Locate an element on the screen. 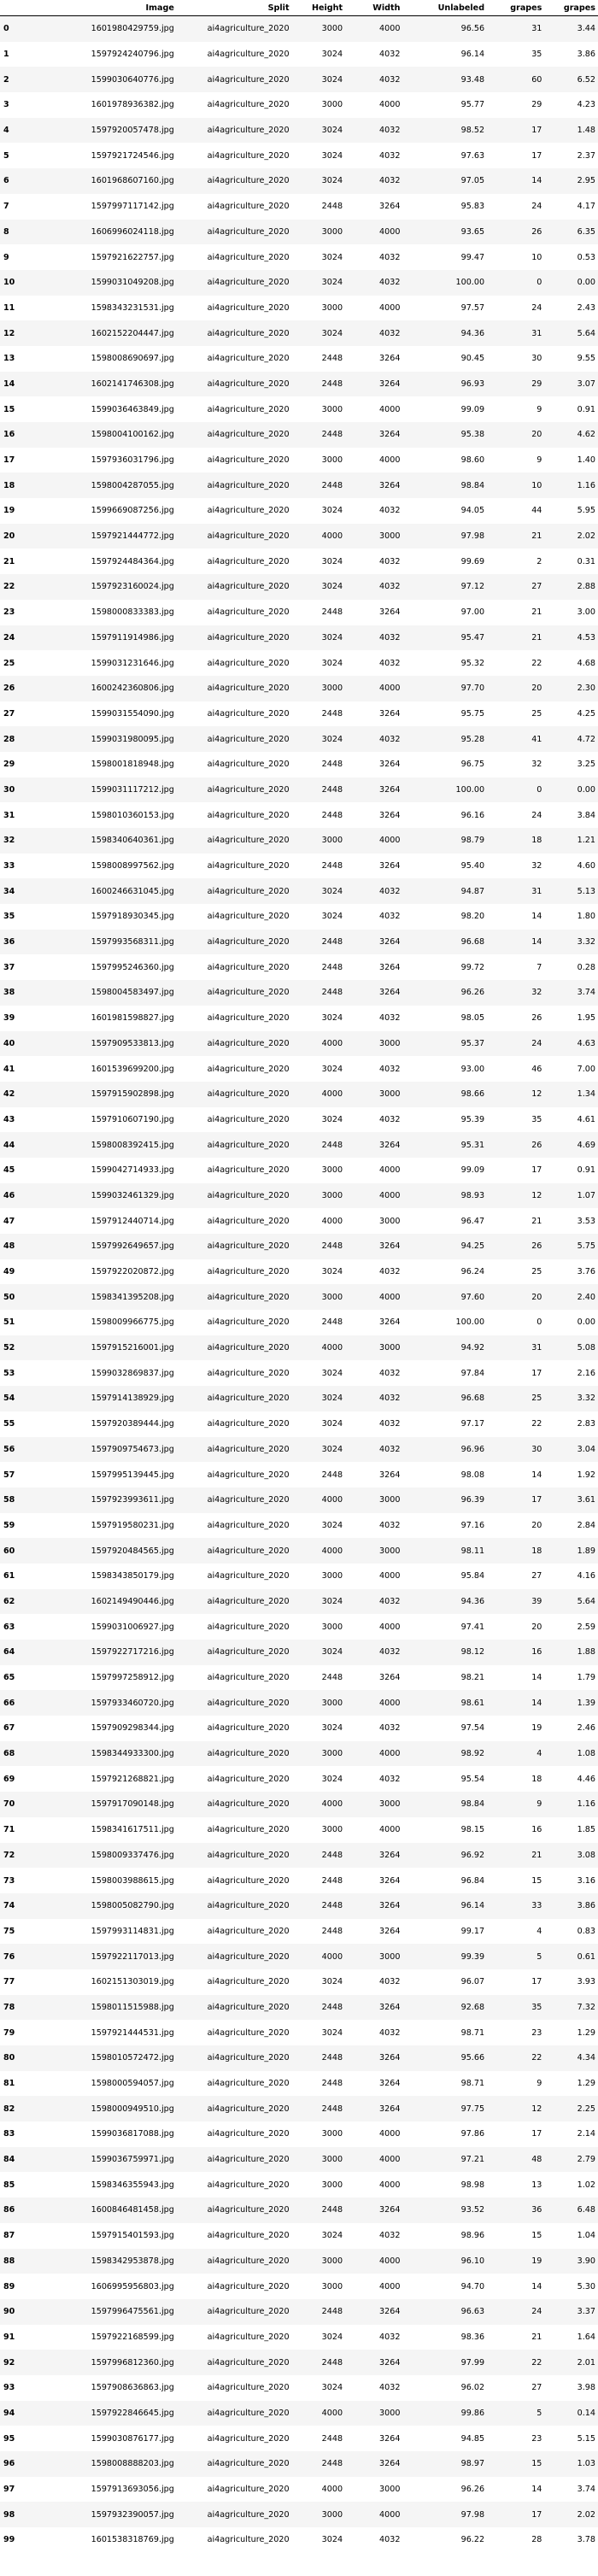  row-index: 24 is located at coordinates (14, 638).